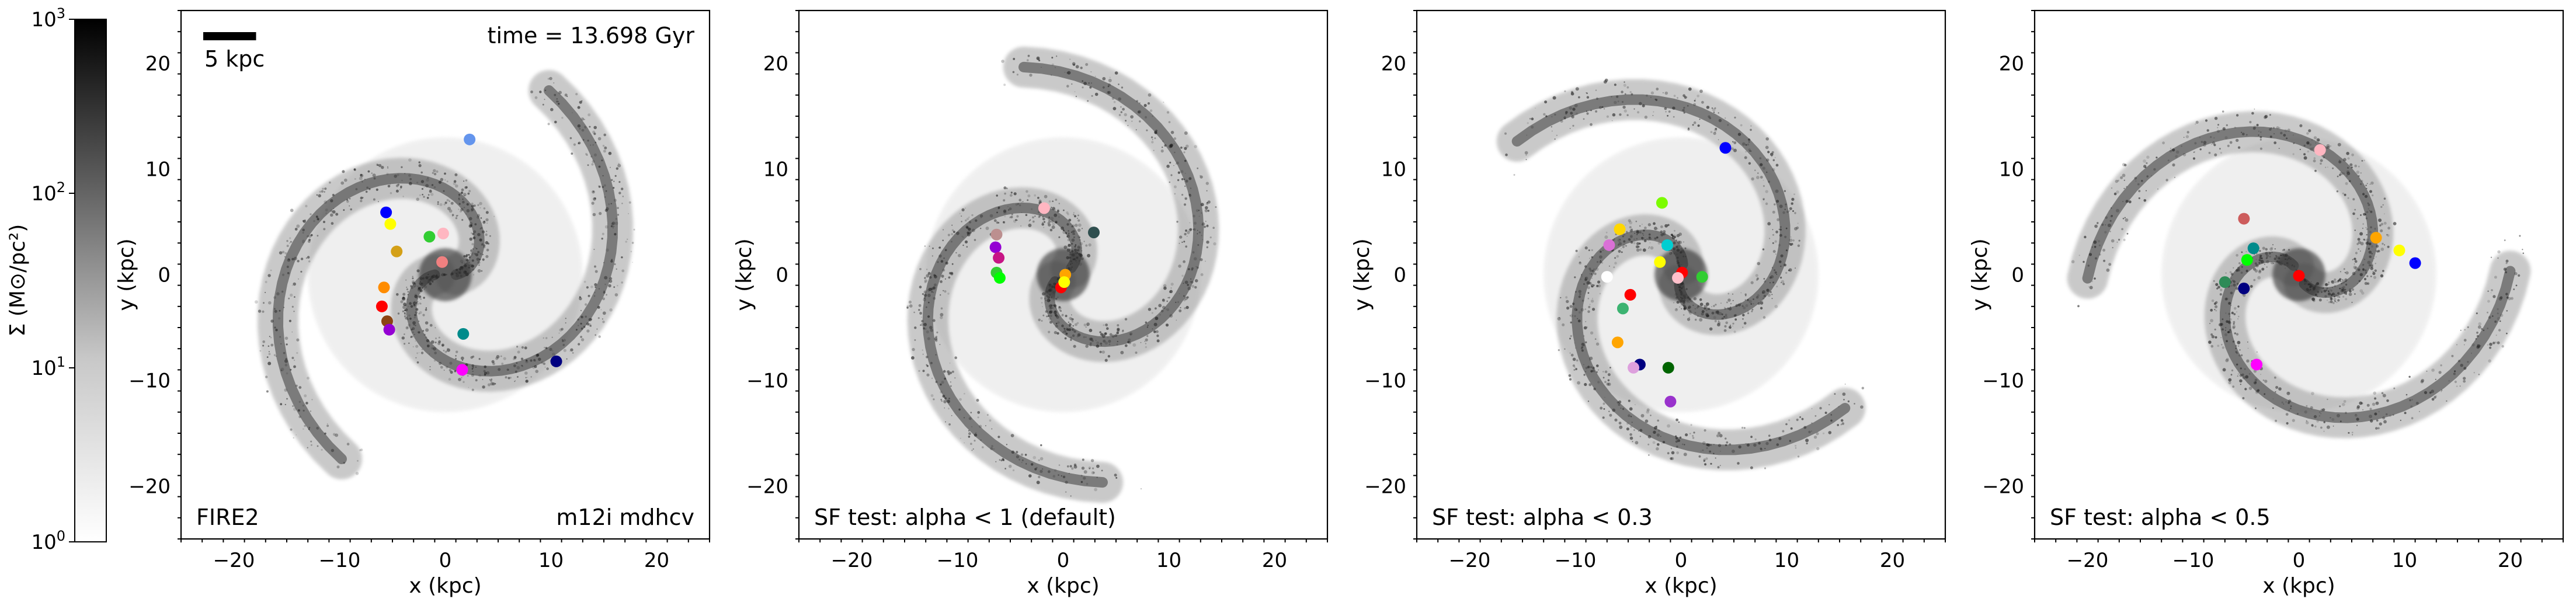 This screenshot has height=609, width=2576. What do you see at coordinates (2018, 275) in the screenshot?
I see `y-tick-label: 0` at bounding box center [2018, 275].